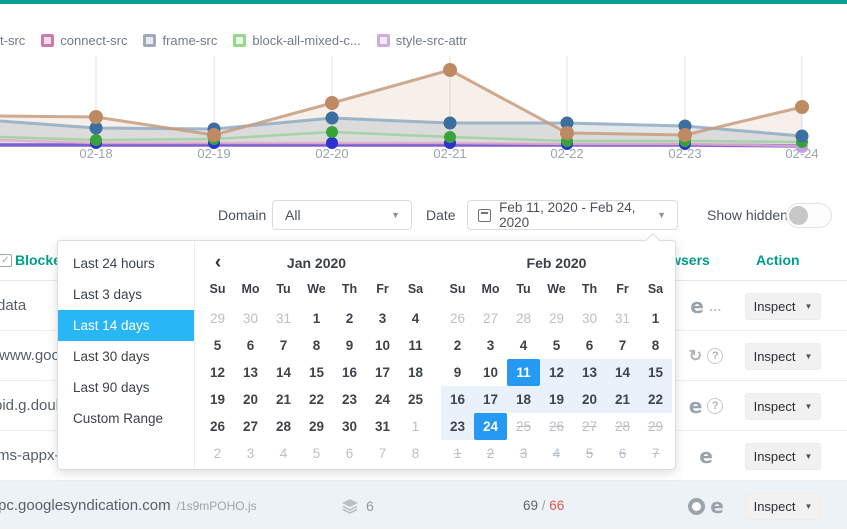 This screenshot has width=847, height=531. I want to click on preset-last-30-days: Last 30 days, so click(111, 356).